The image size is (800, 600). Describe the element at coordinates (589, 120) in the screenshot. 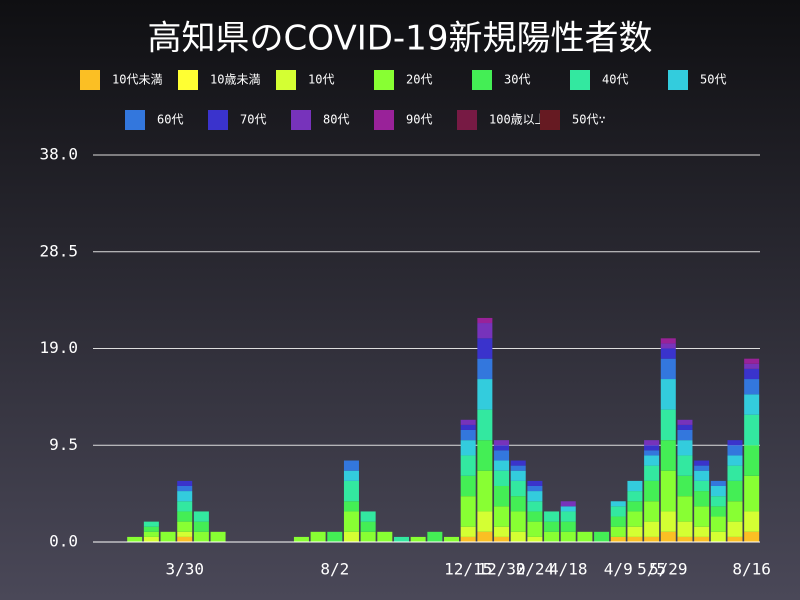

I see `legend-label: 50代∵` at that location.